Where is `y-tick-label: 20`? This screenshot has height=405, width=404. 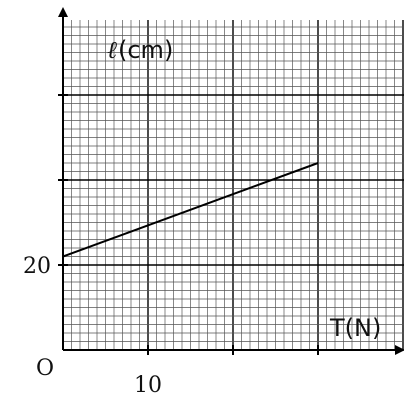 y-tick-label: 20 is located at coordinates (37, 266).